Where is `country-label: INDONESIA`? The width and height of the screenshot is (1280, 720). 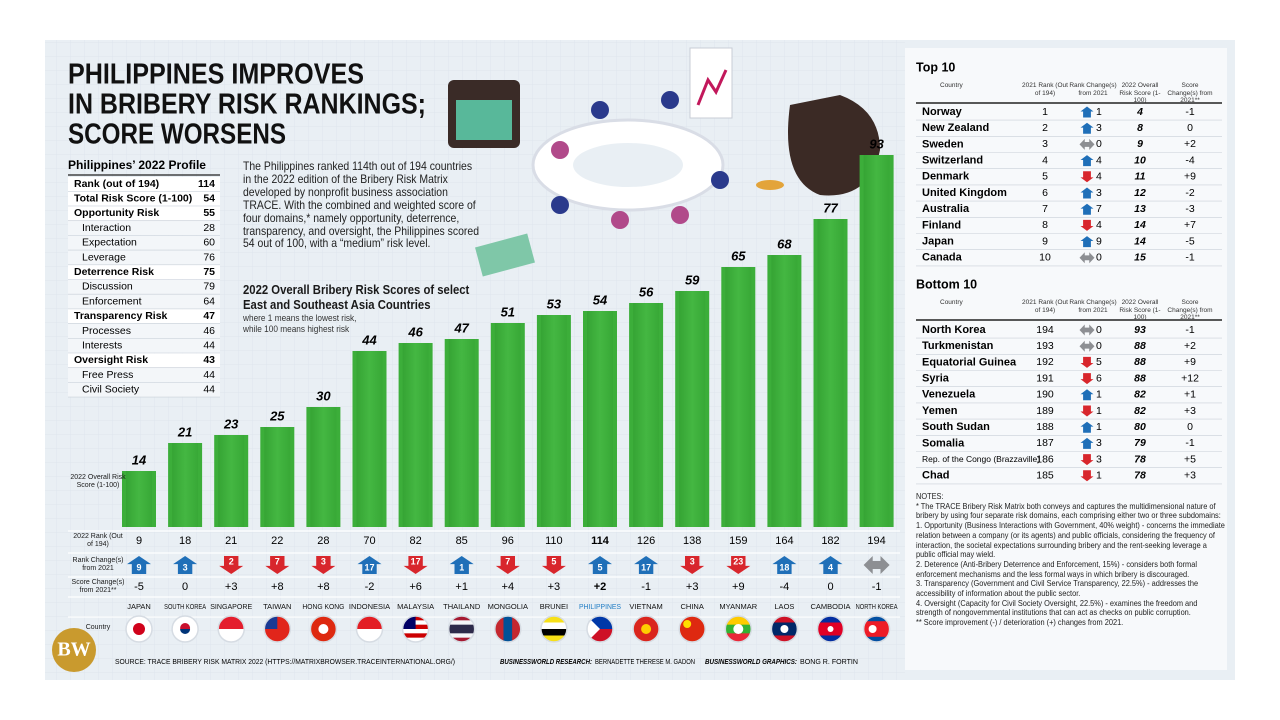
country-label: INDONESIA is located at coordinates (369, 606).